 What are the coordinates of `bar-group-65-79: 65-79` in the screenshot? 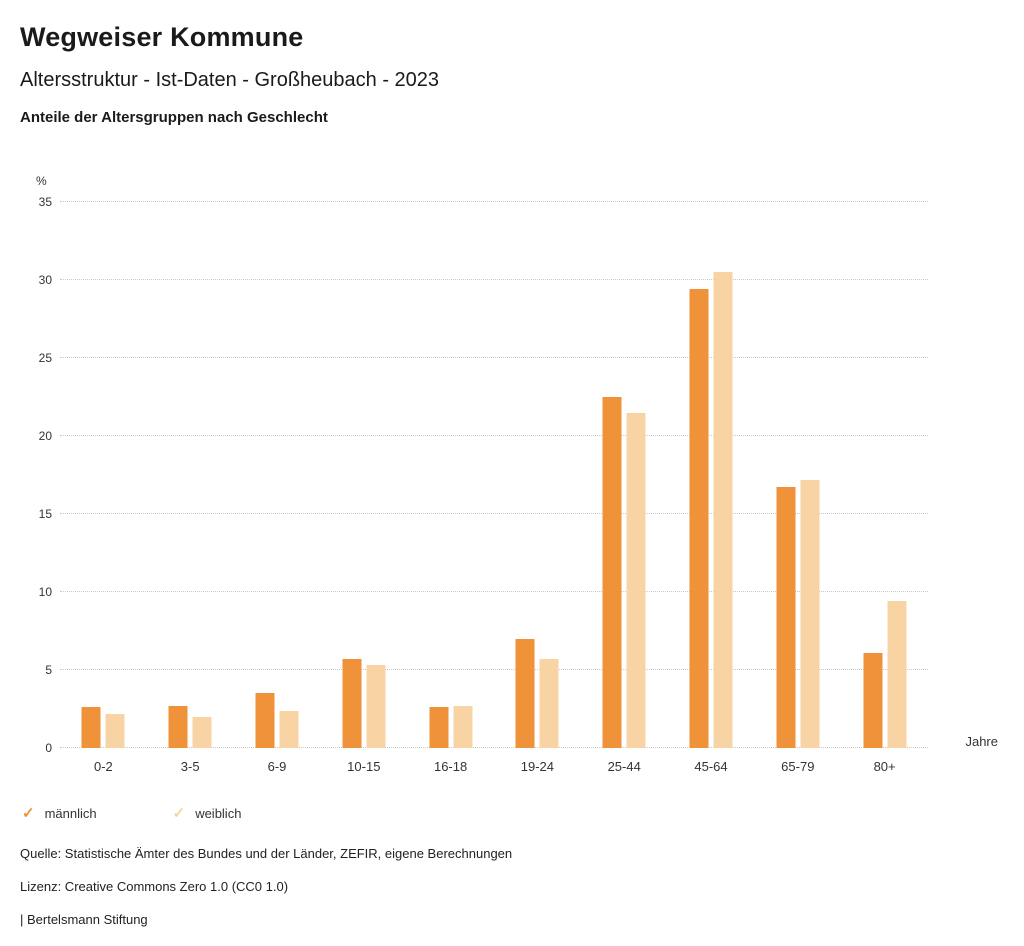 It's located at (798, 488).